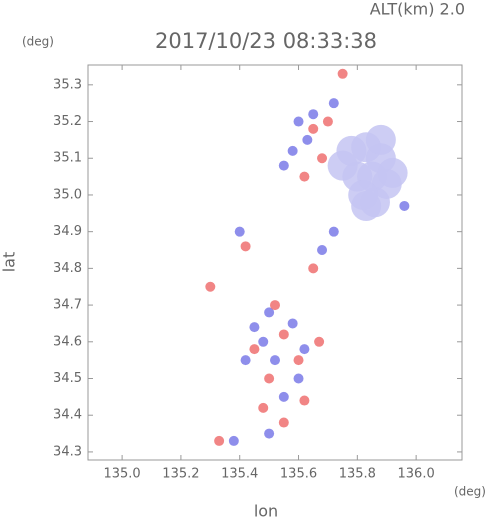 The image size is (491, 521). What do you see at coordinates (38, 42) in the screenshot?
I see `y-unit: (deg)` at bounding box center [38, 42].